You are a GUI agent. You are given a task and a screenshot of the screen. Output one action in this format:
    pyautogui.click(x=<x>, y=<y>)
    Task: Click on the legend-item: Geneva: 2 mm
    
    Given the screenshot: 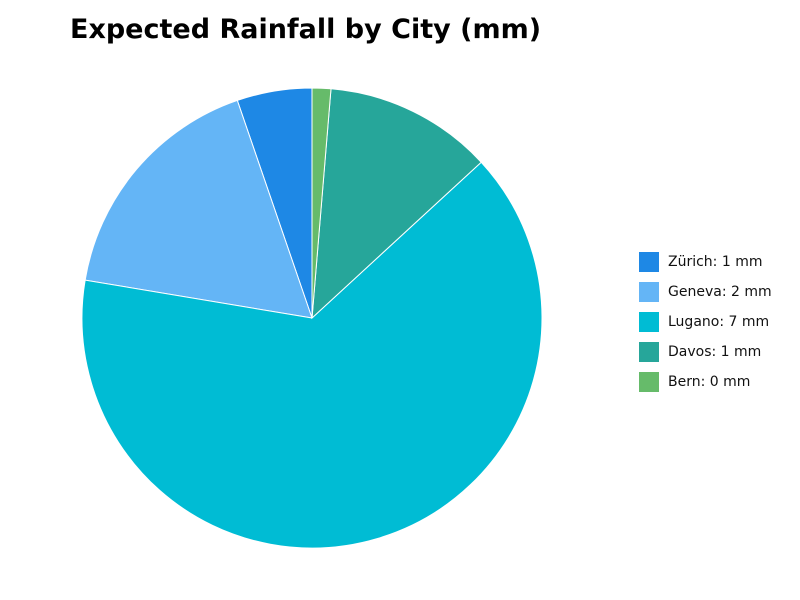 What is the action you would take?
    pyautogui.click(x=705, y=292)
    